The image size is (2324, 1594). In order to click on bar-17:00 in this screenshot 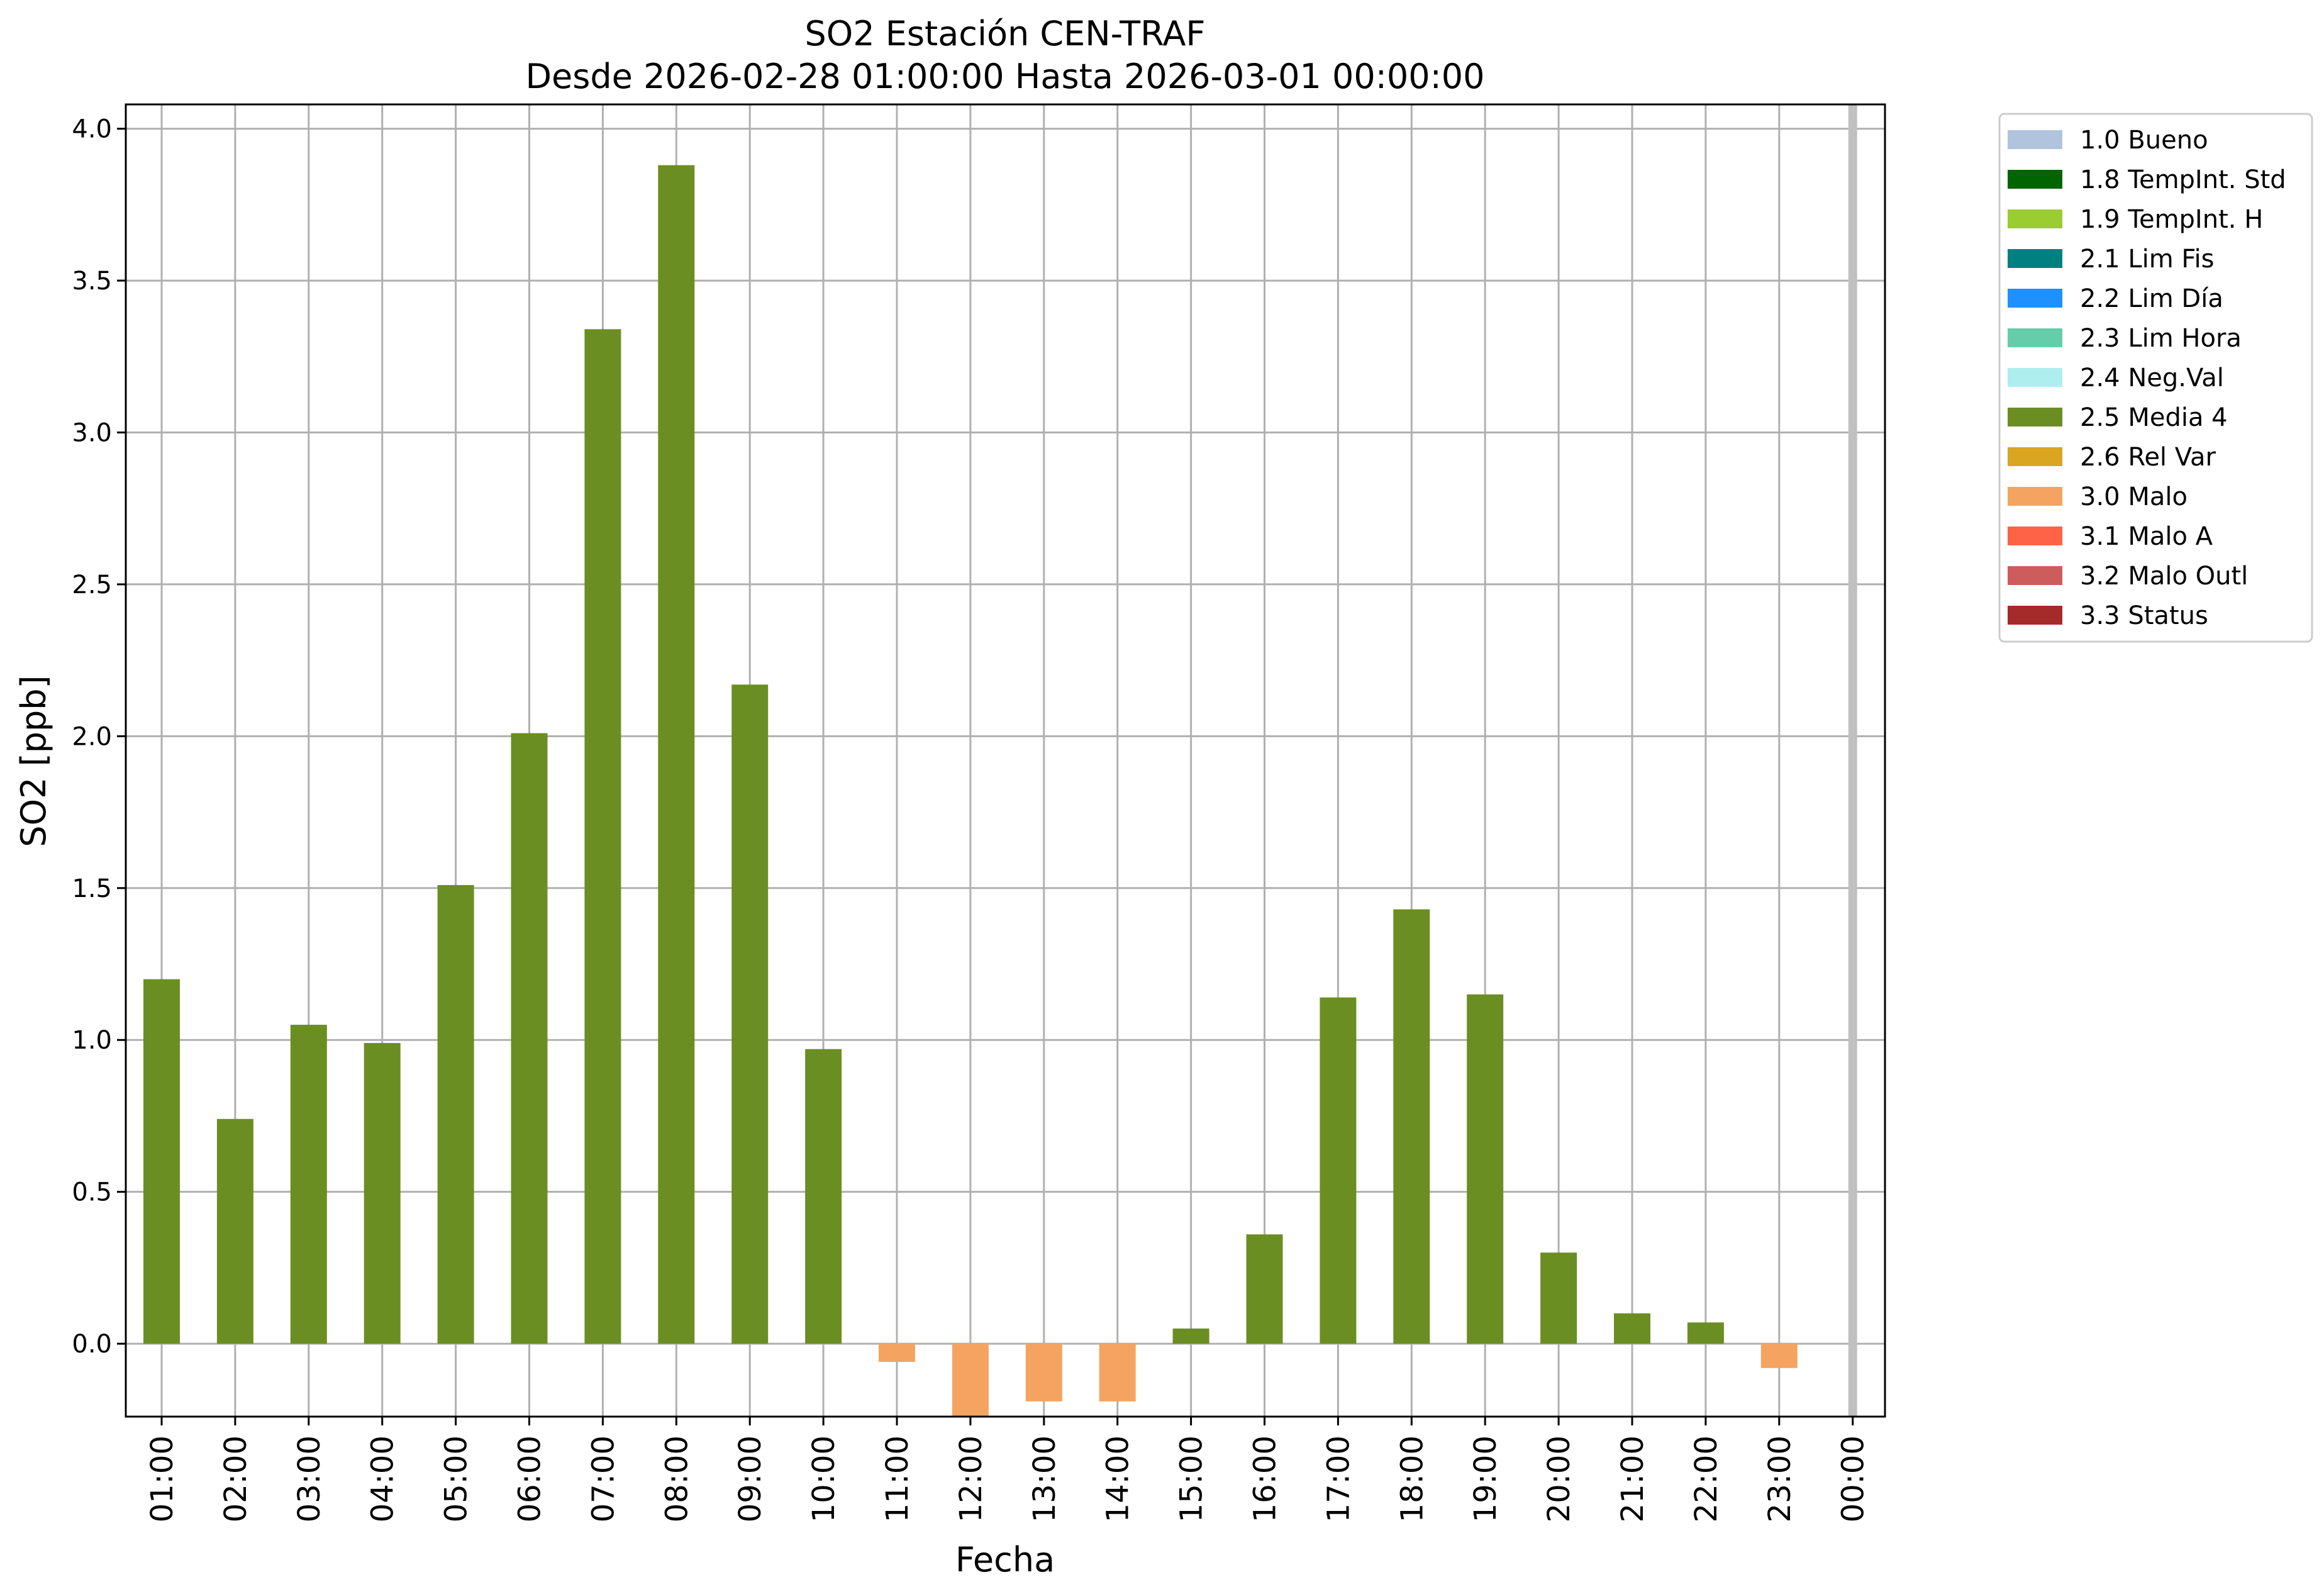, I will do `click(1338, 1170)`.